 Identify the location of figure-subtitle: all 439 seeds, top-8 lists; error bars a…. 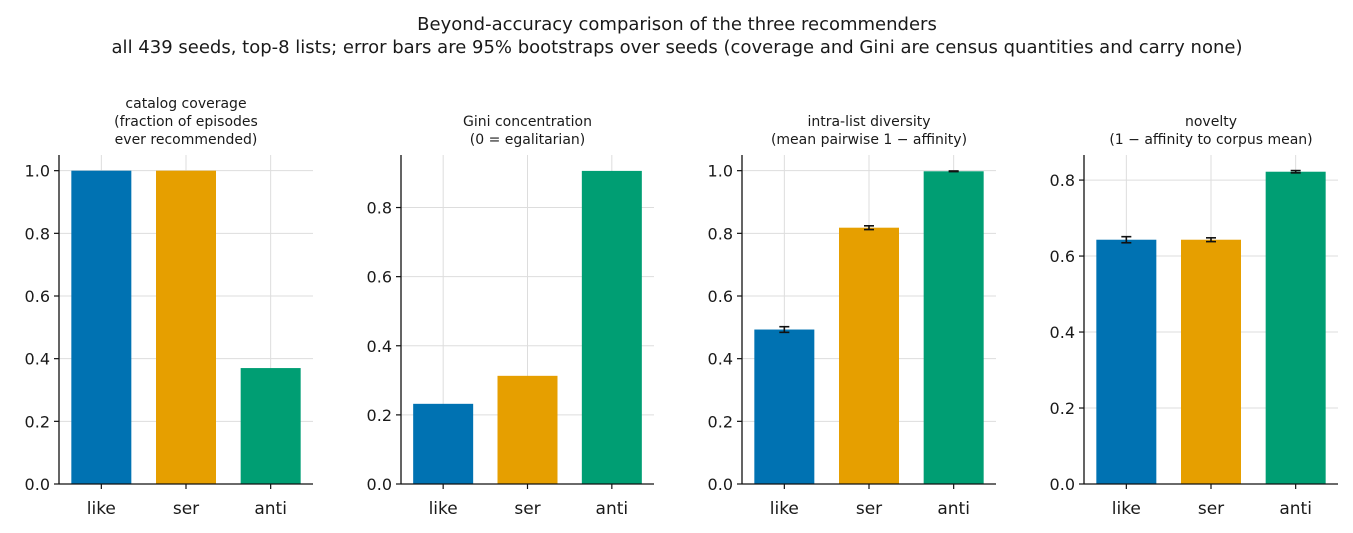
(677, 47).